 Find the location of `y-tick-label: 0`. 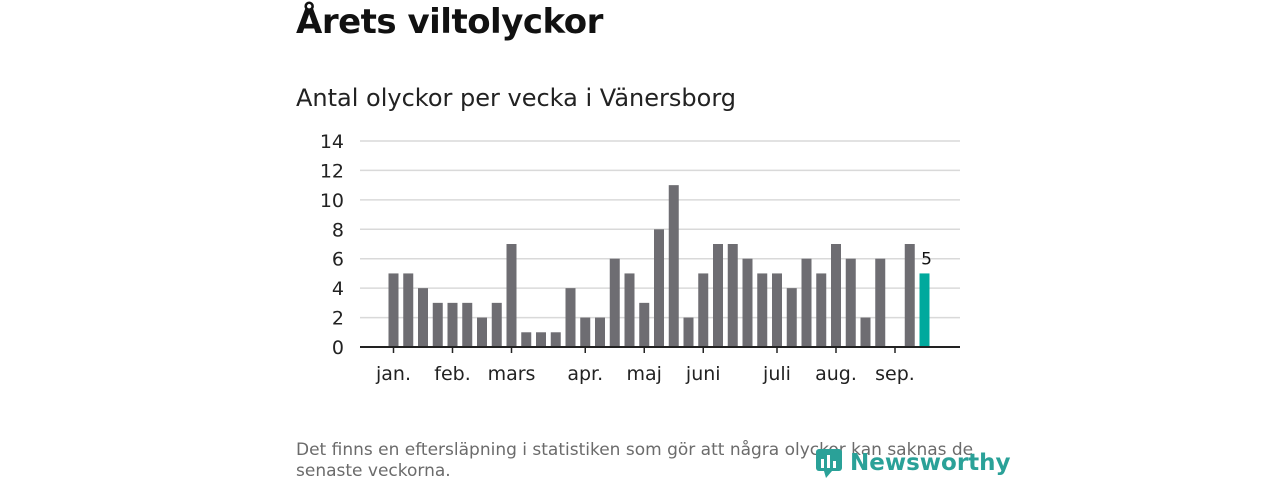

y-tick-label: 0 is located at coordinates (338, 348).